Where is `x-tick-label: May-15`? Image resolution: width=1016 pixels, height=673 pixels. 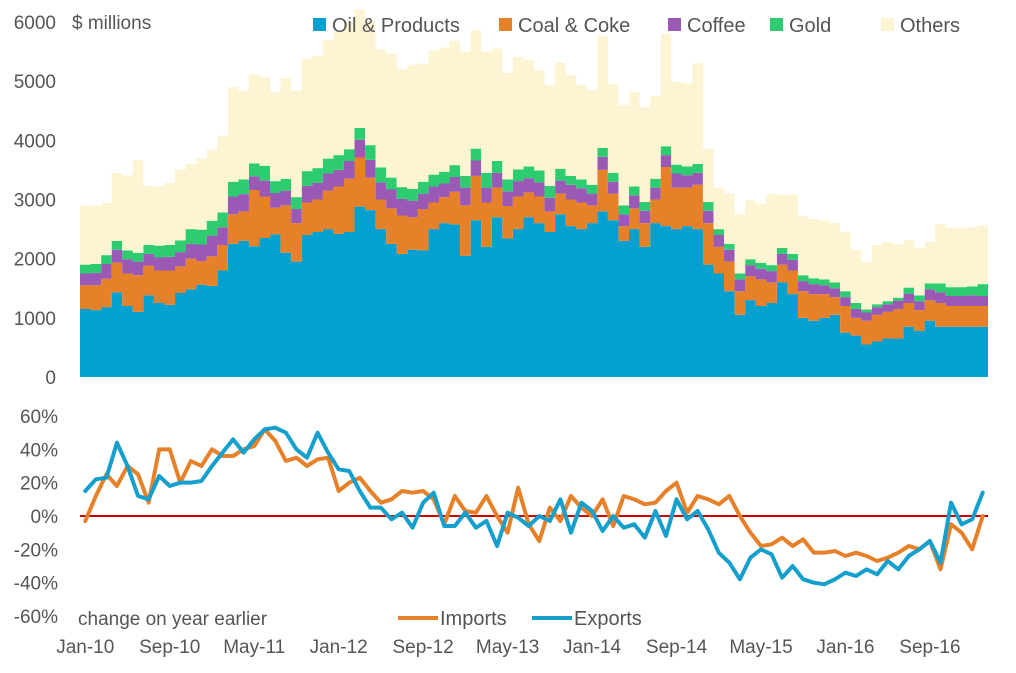
x-tick-label: May-15 is located at coordinates (760, 647).